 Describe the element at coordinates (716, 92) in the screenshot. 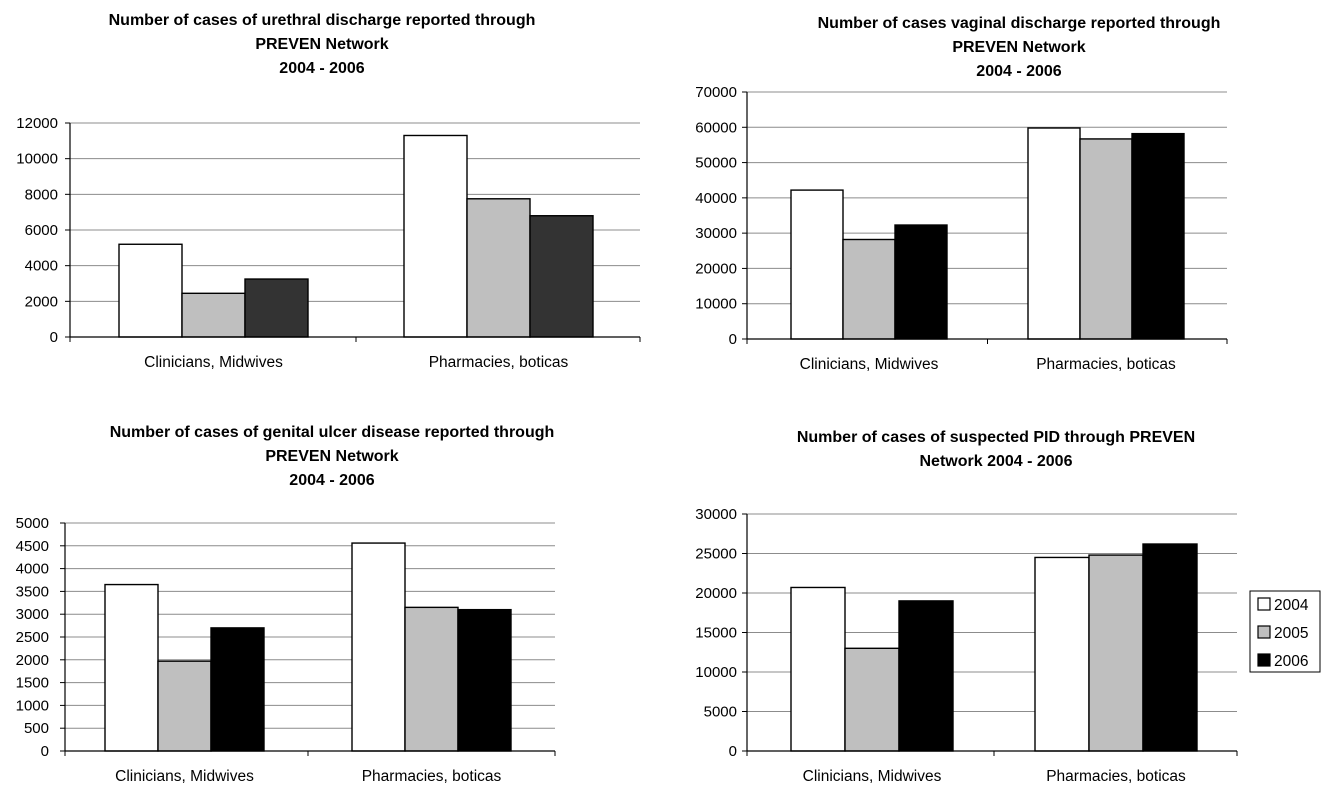

I see `y-tick-label: 70000` at that location.